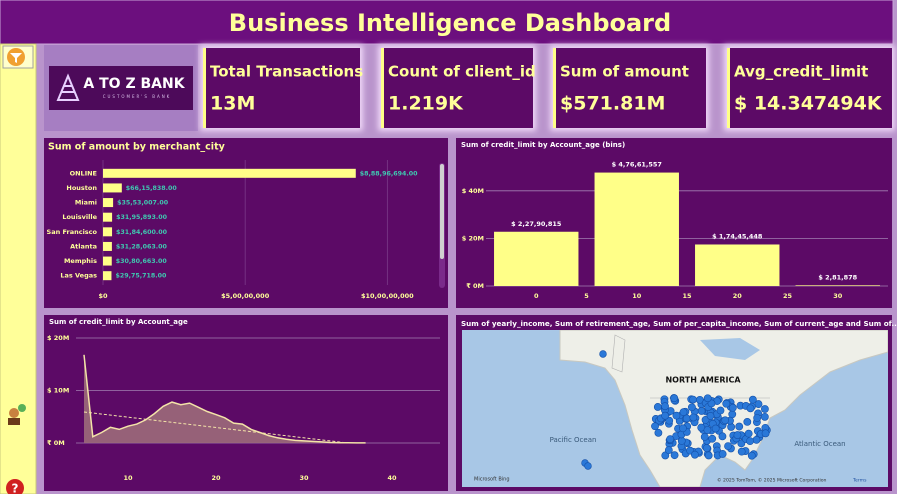 Image resolution: width=897 pixels, height=494 pixels. I want to click on value-label: $31,84,600.00, so click(142, 232).